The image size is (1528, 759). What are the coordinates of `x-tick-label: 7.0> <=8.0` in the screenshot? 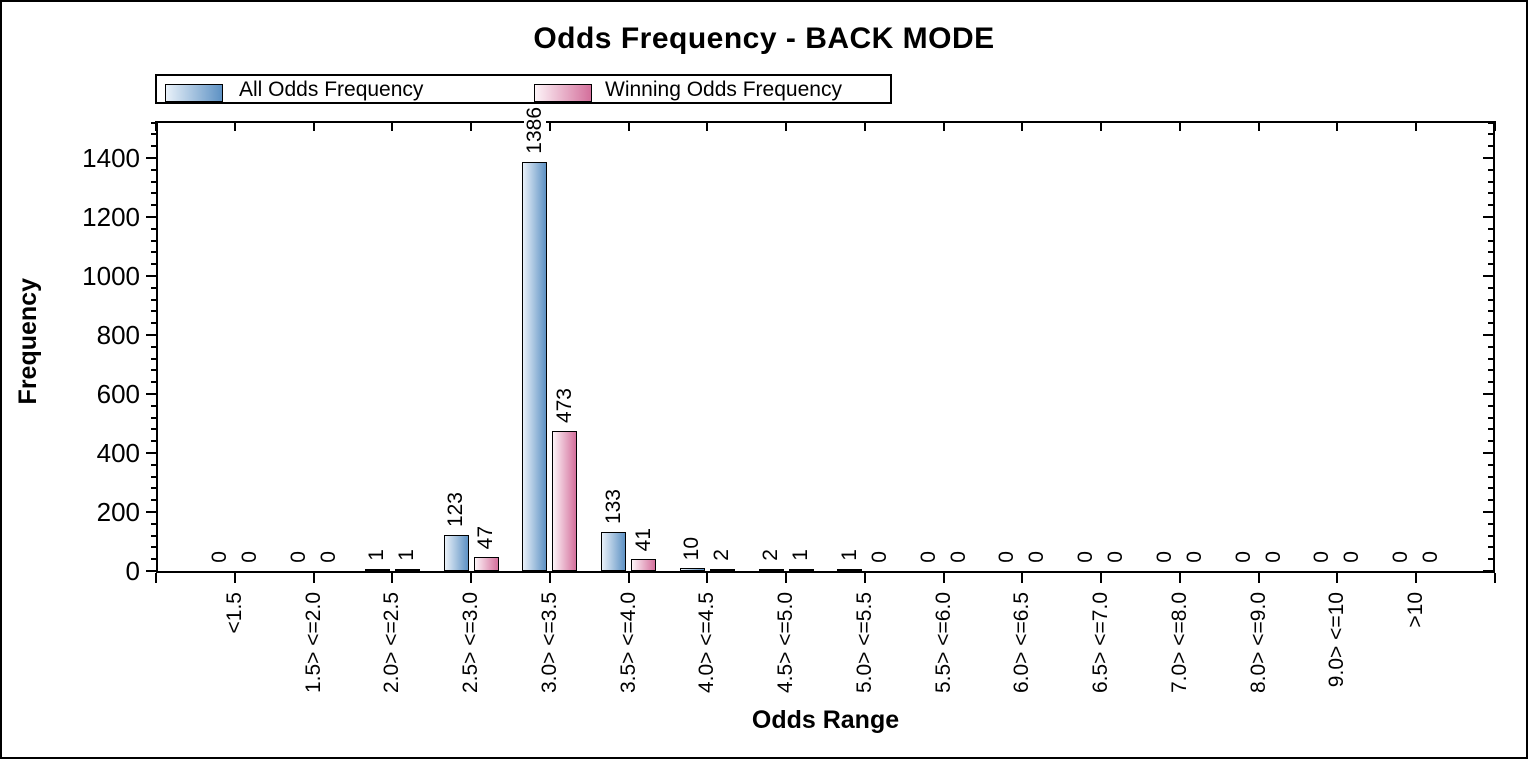 It's located at (1179, 643).